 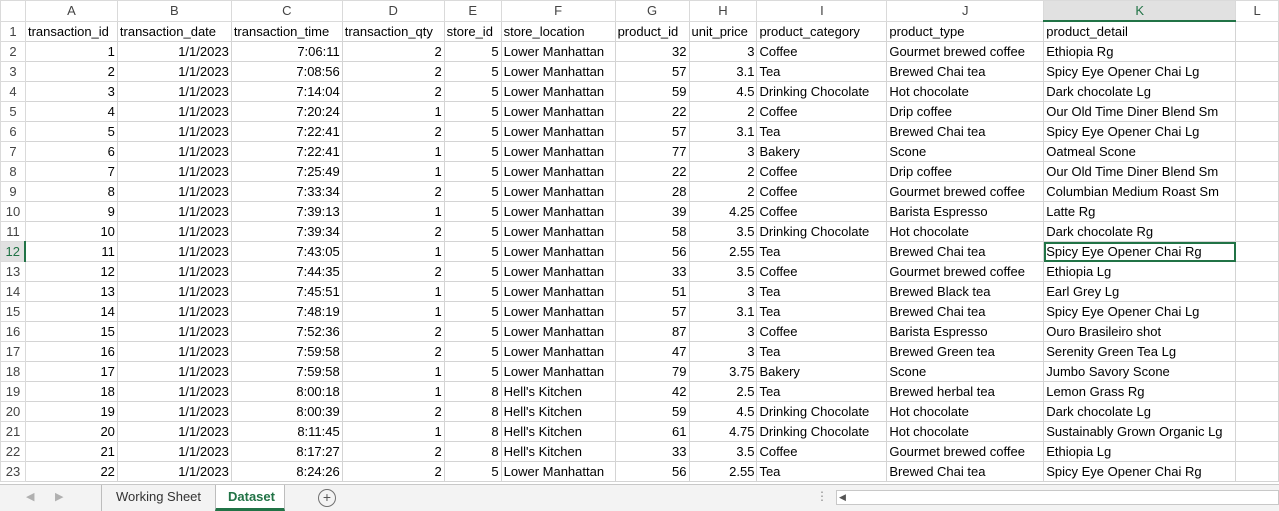 I want to click on data-cell: Ethiopia Lg, so click(x=1140, y=271).